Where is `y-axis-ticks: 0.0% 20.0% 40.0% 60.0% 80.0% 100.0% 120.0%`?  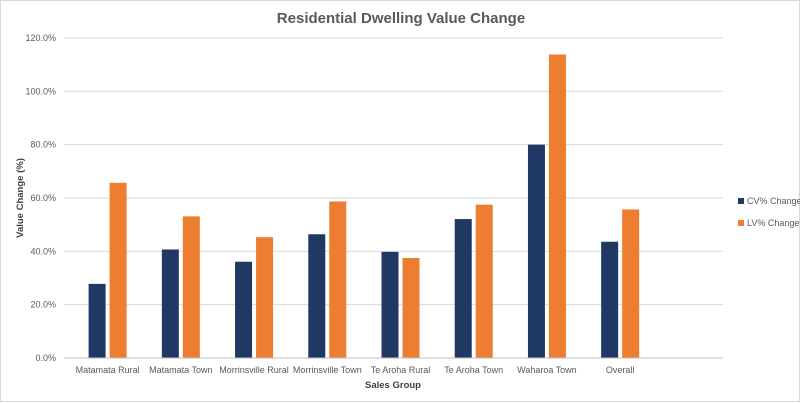
y-axis-ticks: 0.0% 20.0% 40.0% 60.0% 80.0% 100.0% 120.0% is located at coordinates (40, 198).